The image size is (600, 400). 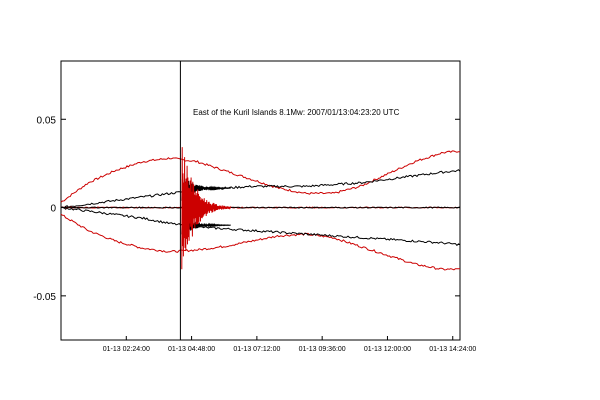 I want to click on y-tick-label: -0.05, so click(x=44, y=297).